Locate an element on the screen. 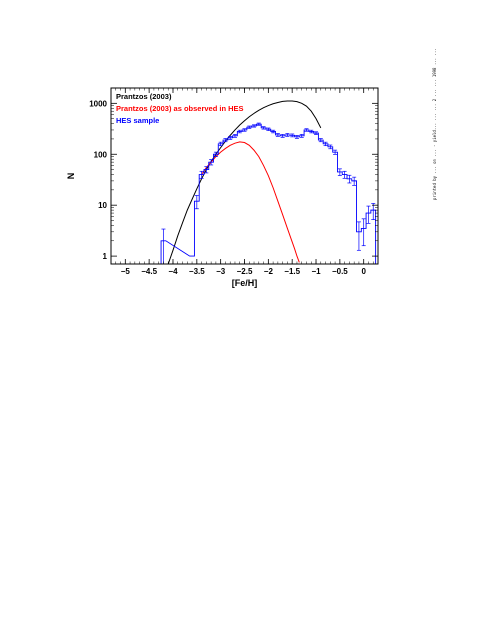 This screenshot has width=480, height=621. series-layer is located at coordinates (268, 182).